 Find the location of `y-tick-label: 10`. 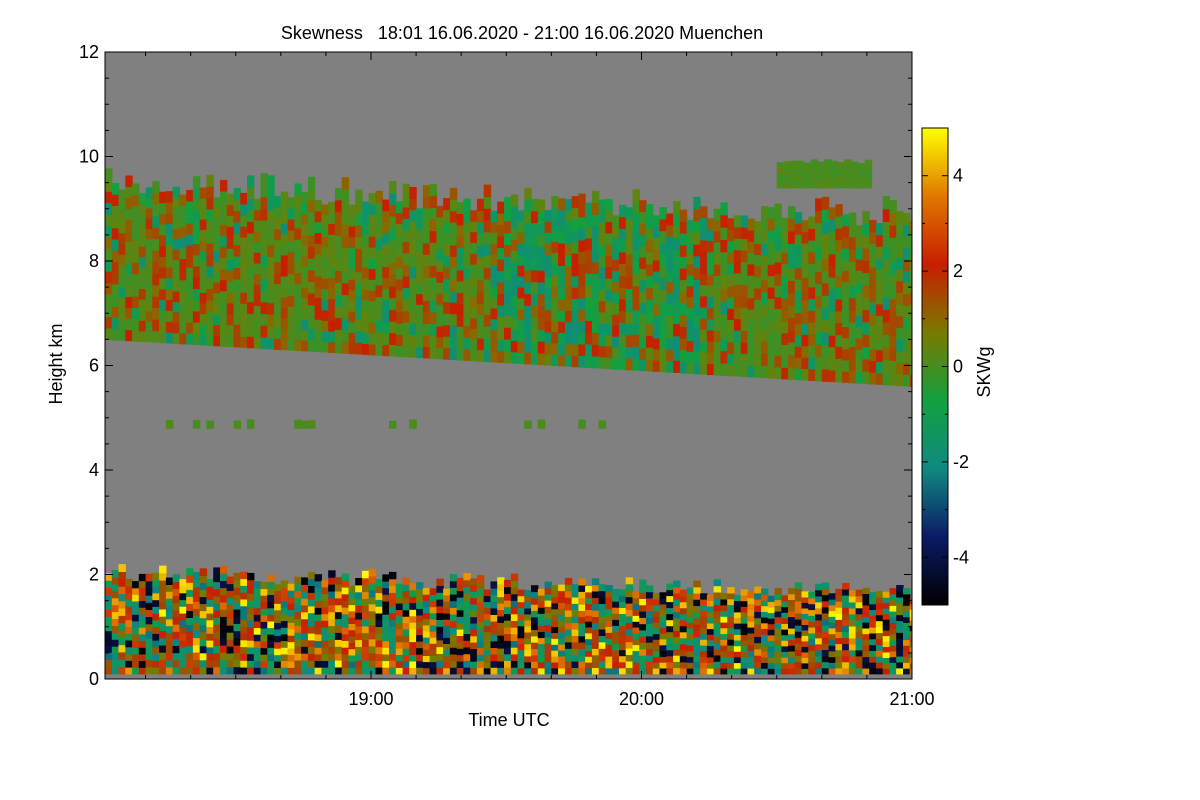

y-tick-label: 10 is located at coordinates (89, 157).